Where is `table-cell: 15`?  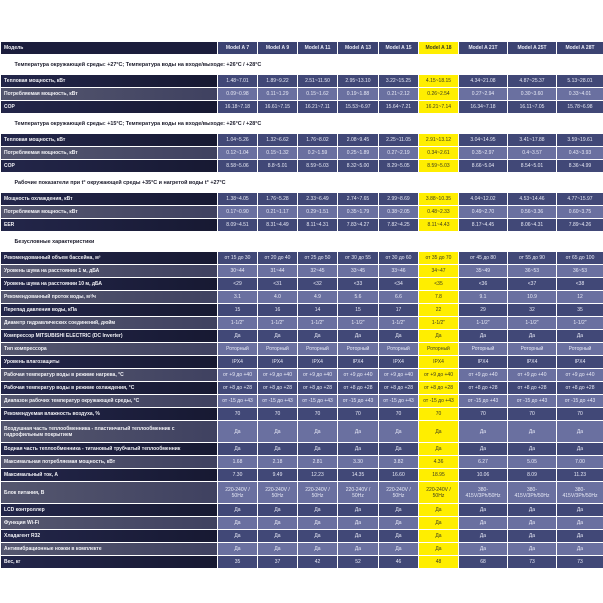 table-cell: 15 is located at coordinates (237, 310).